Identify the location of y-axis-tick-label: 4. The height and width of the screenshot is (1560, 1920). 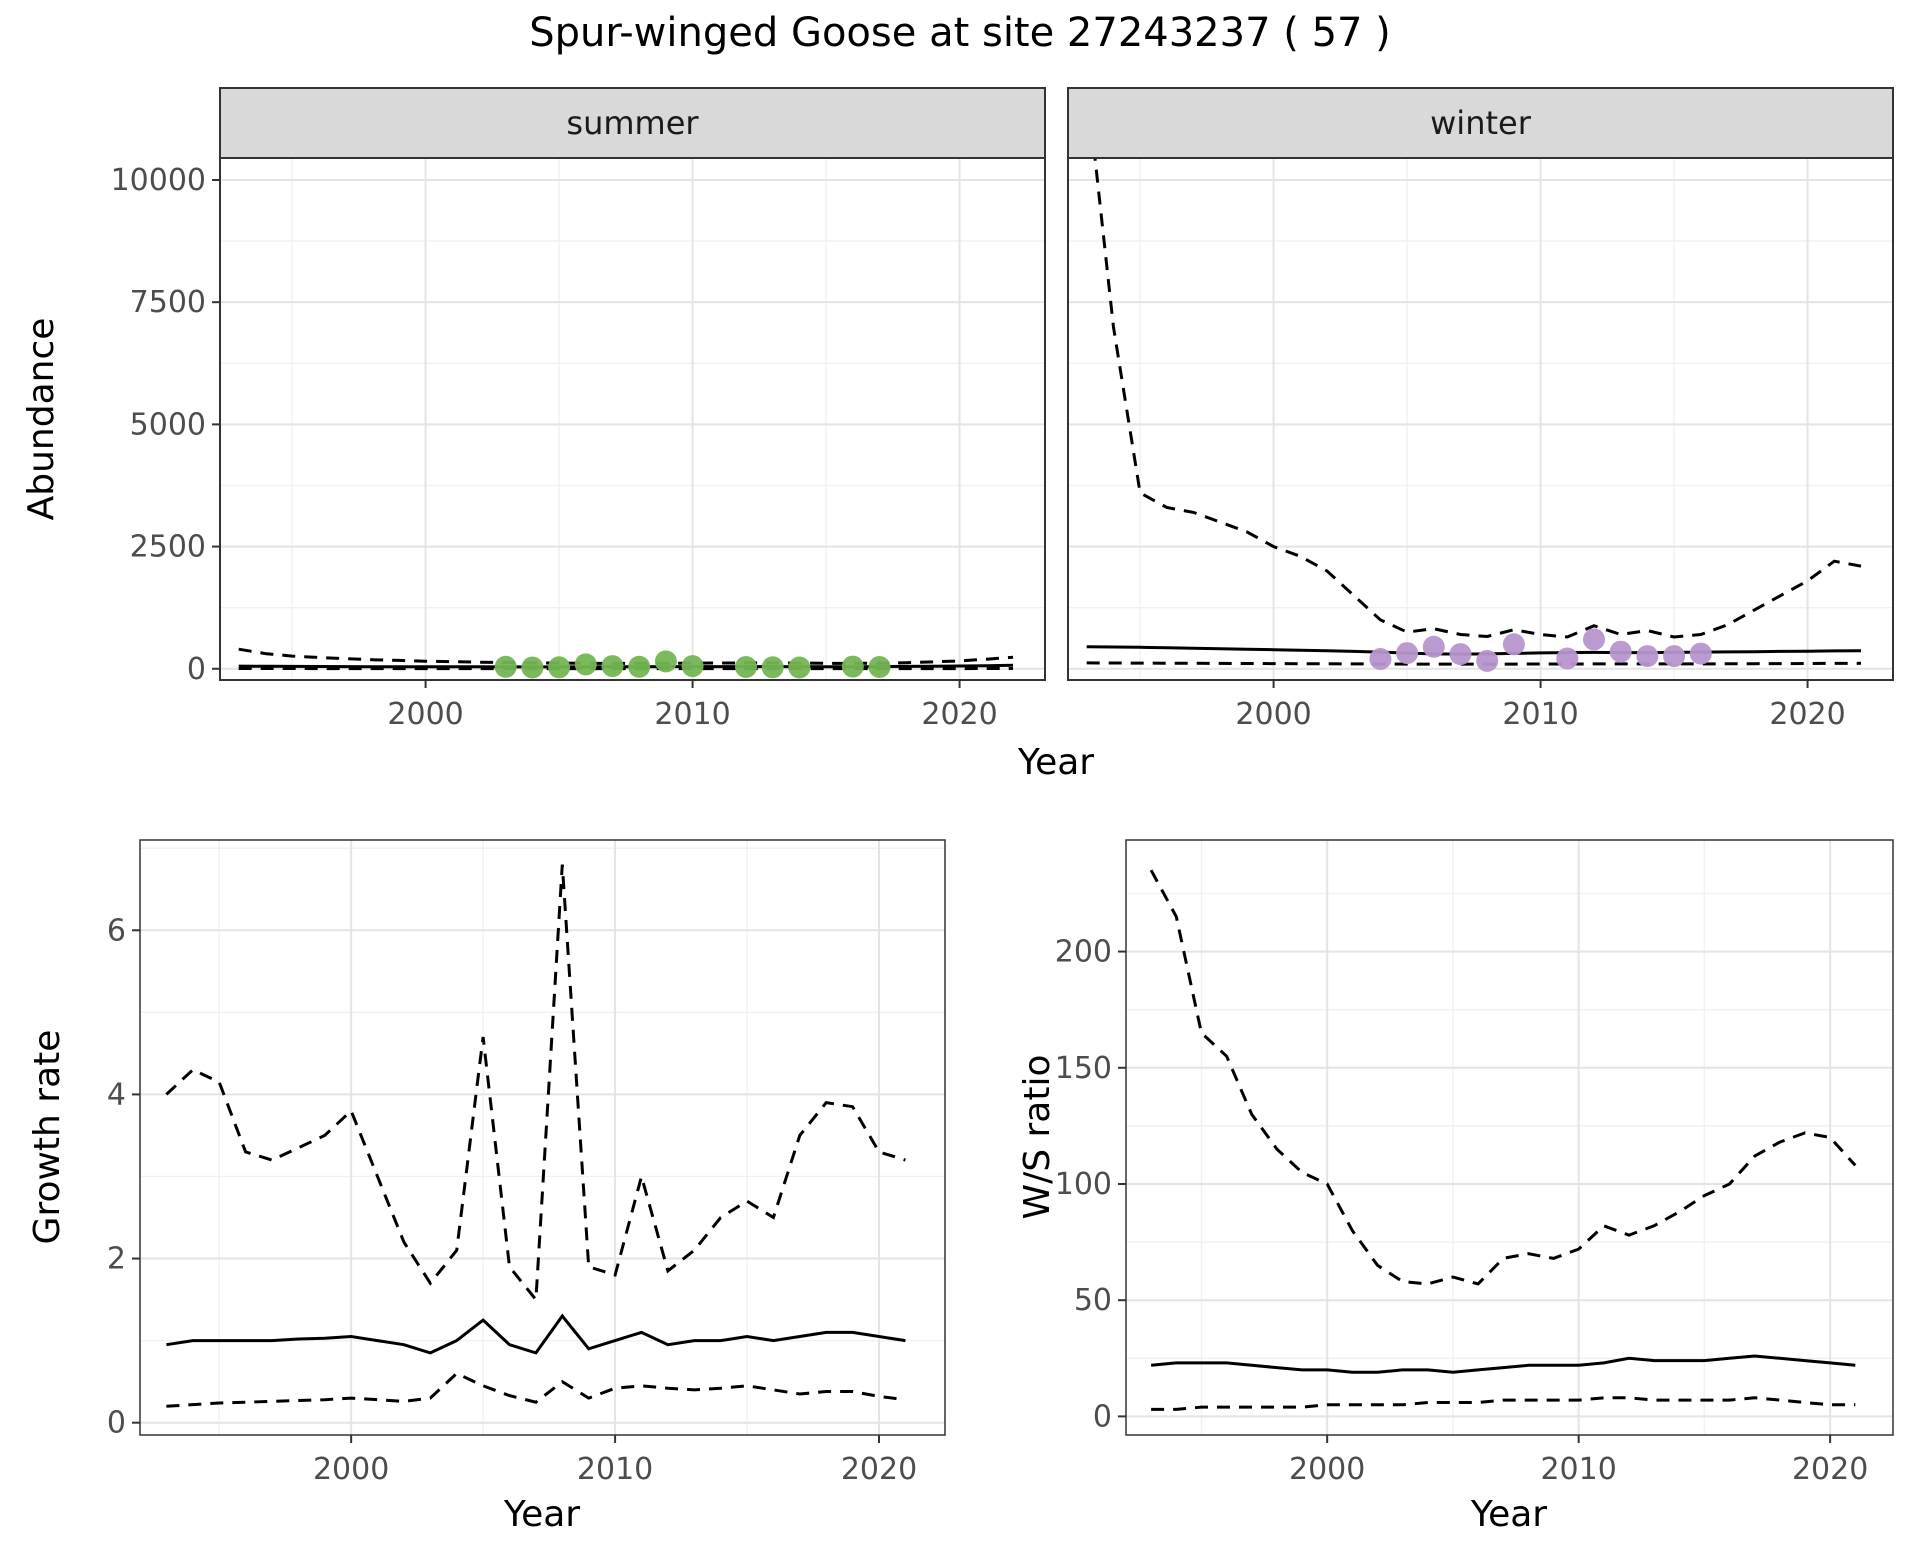
(116, 1094).